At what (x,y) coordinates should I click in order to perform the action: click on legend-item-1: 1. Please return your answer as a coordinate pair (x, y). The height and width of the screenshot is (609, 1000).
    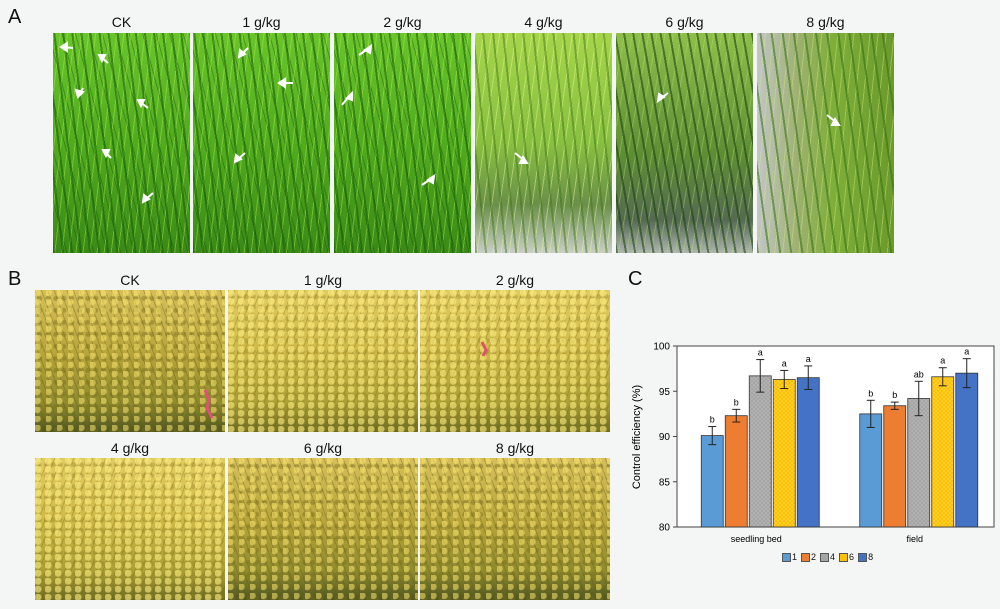
    Looking at the image, I should click on (789, 557).